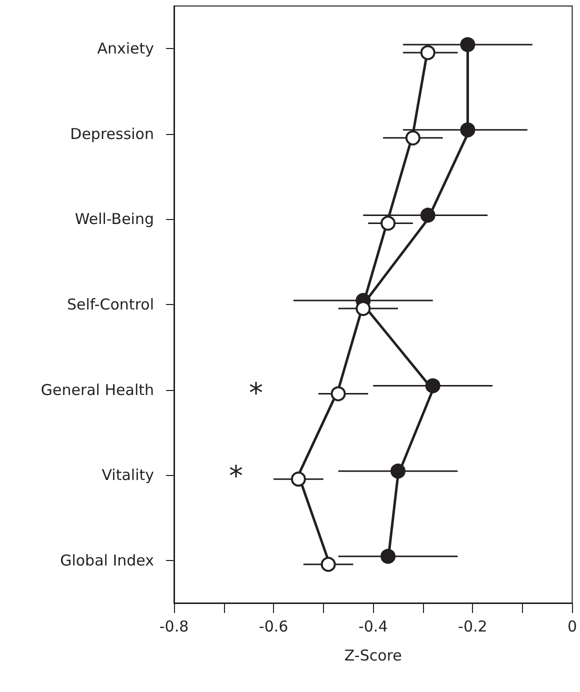 Image resolution: width=580 pixels, height=692 pixels. What do you see at coordinates (97, 389) in the screenshot?
I see `y-tick-label: General Health` at bounding box center [97, 389].